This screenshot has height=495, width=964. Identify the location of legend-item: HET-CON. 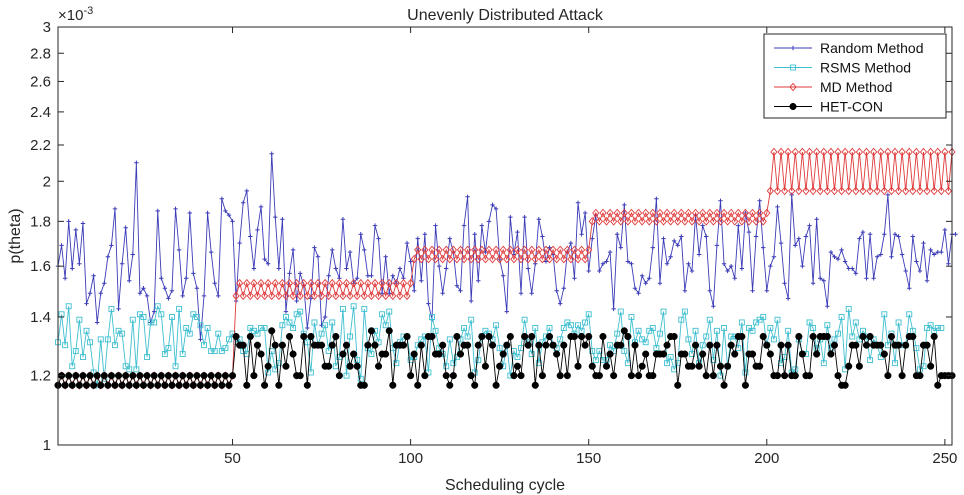
(828, 107).